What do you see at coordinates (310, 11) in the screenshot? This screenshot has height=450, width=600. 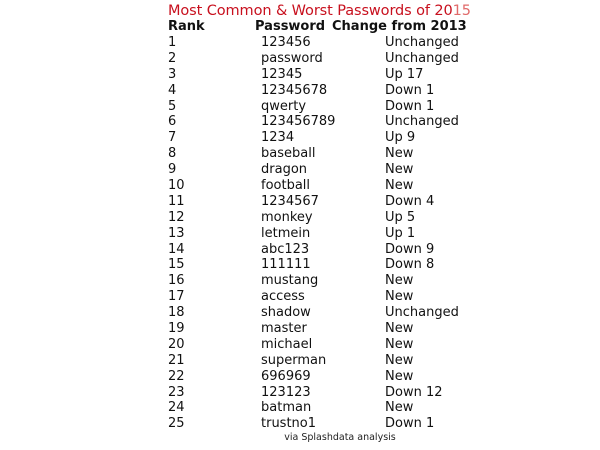 I see `title-text: Most Common & Worst Passwords of 20` at bounding box center [310, 11].